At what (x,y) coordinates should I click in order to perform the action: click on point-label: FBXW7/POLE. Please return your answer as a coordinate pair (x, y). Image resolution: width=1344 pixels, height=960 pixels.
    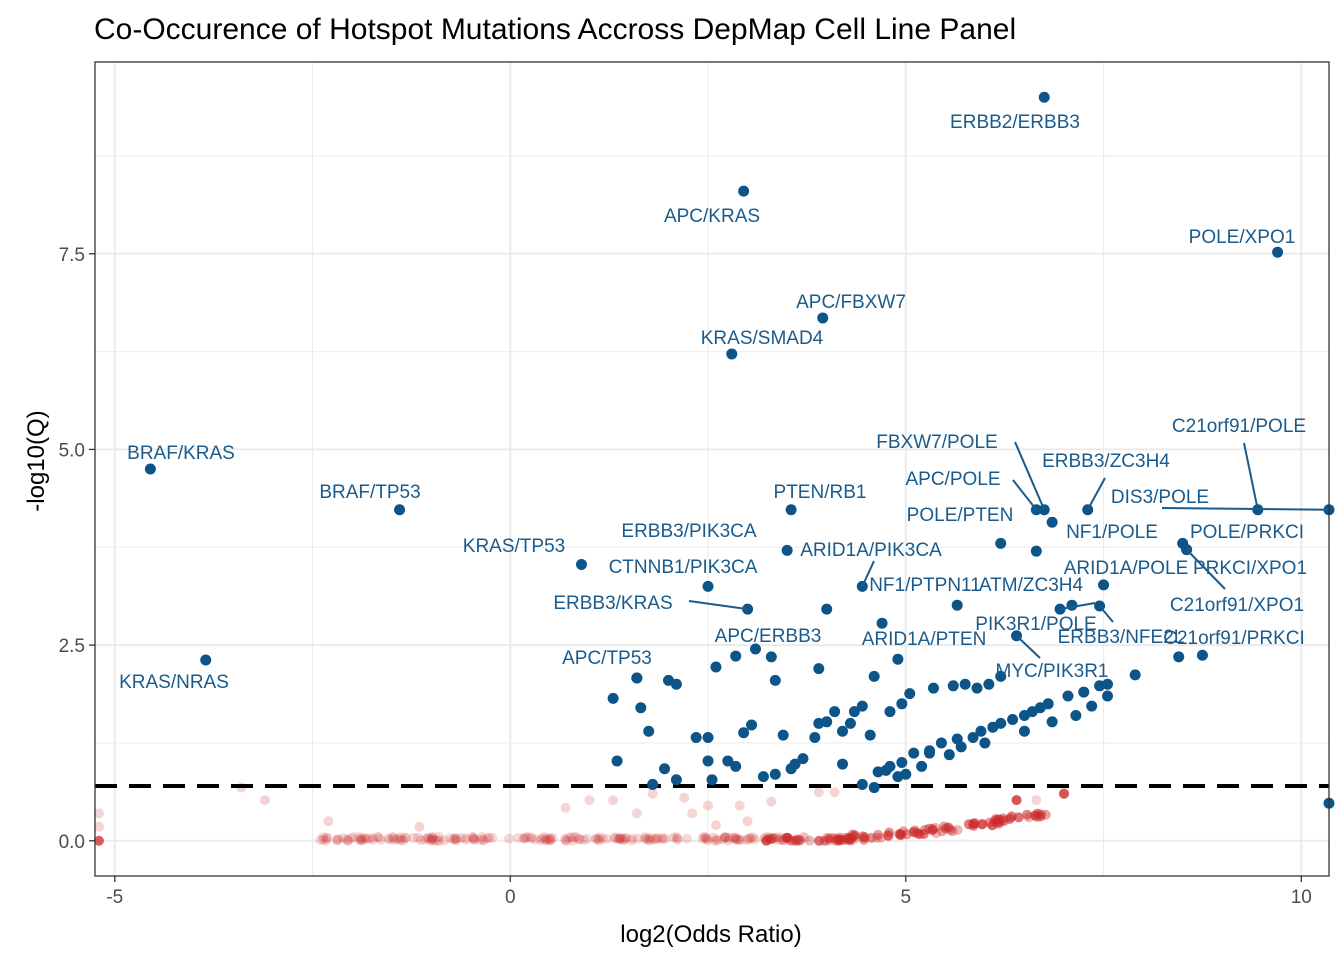
    Looking at the image, I should click on (936, 442).